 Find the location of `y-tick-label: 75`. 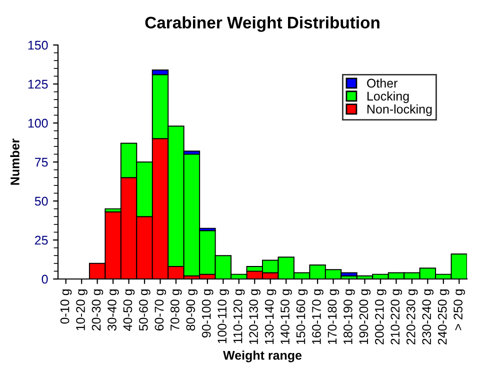

y-tick-label: 75 is located at coordinates (41, 162).